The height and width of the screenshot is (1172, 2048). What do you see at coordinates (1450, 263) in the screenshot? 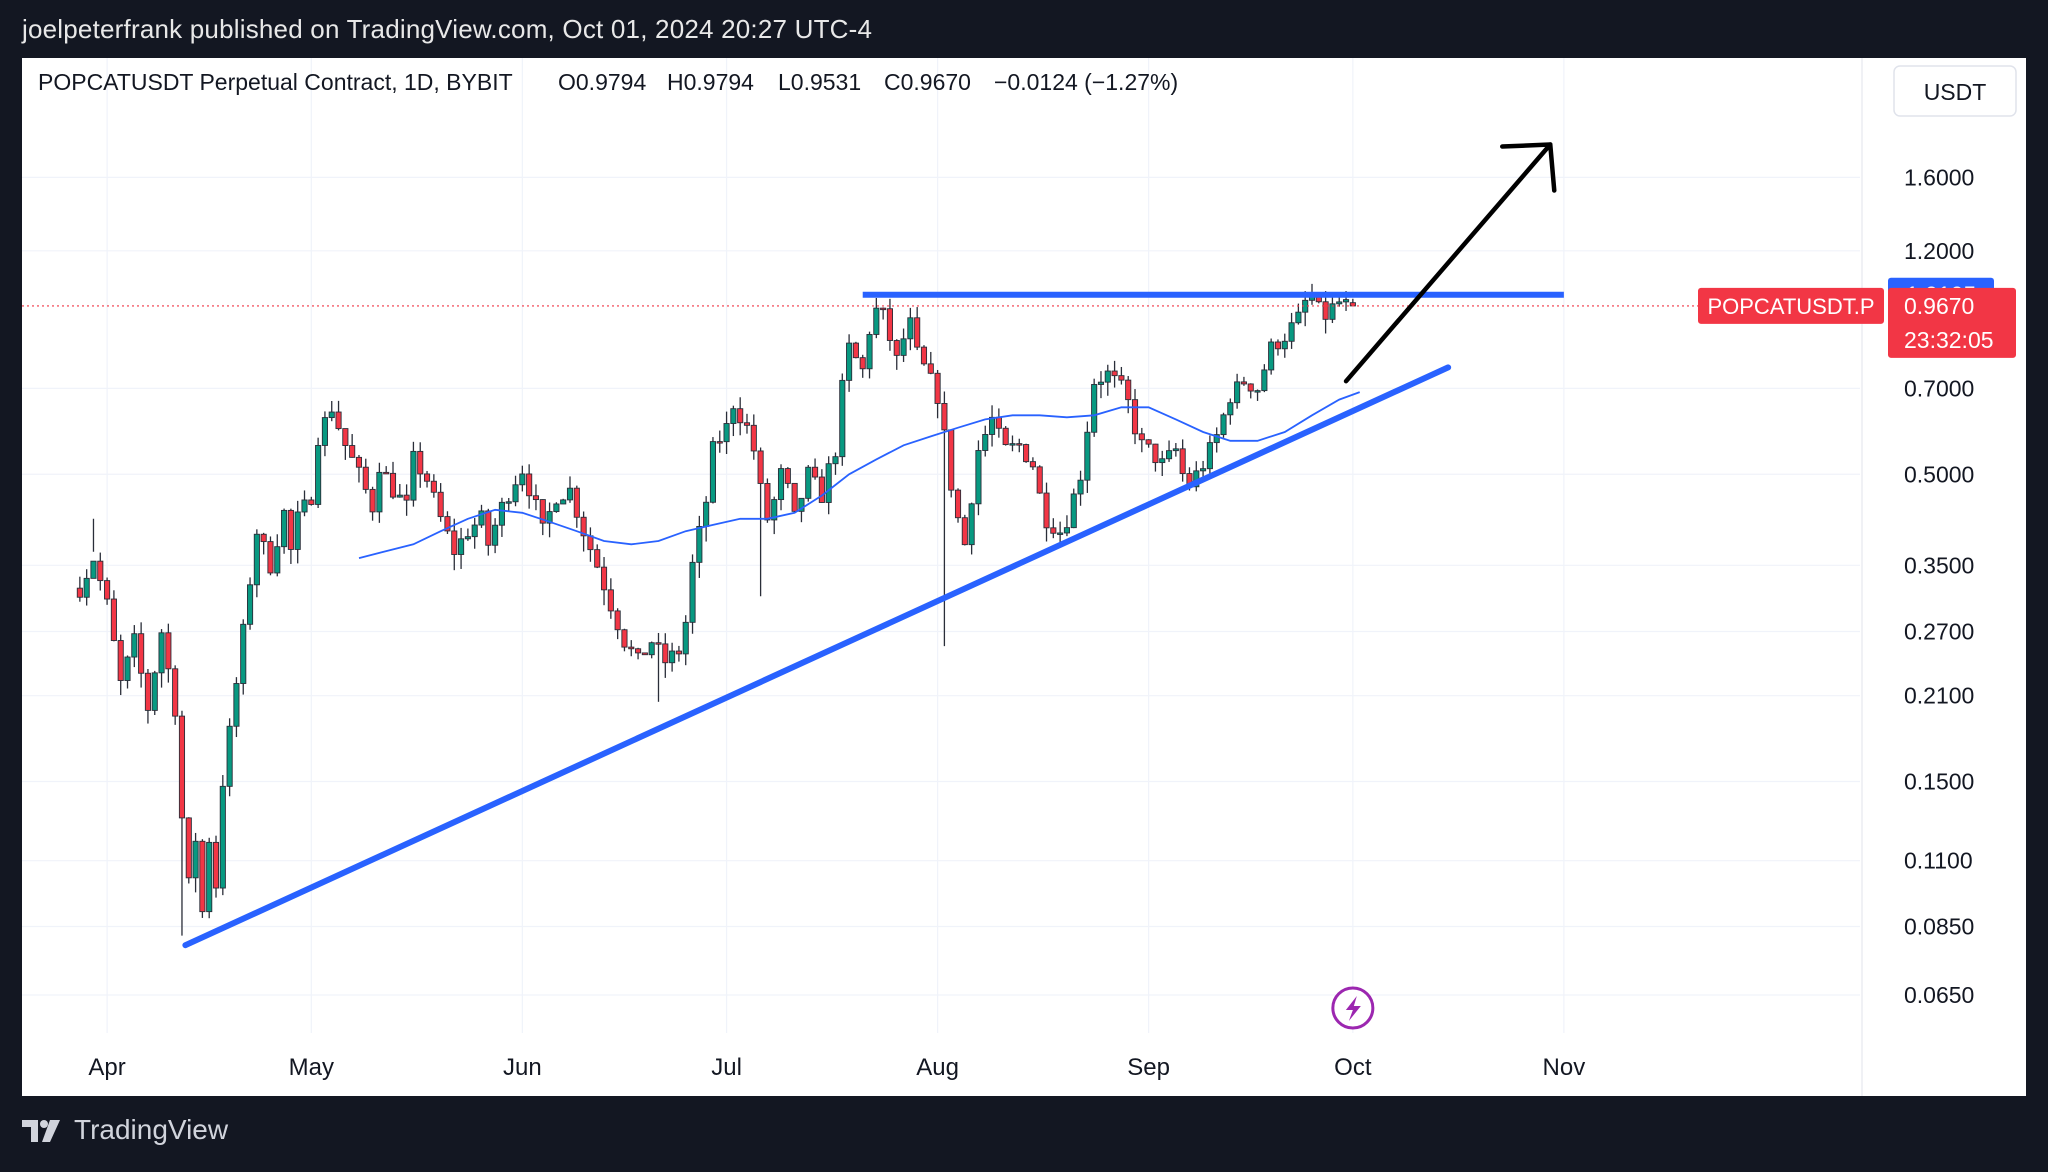
I see `projection-arrow` at bounding box center [1450, 263].